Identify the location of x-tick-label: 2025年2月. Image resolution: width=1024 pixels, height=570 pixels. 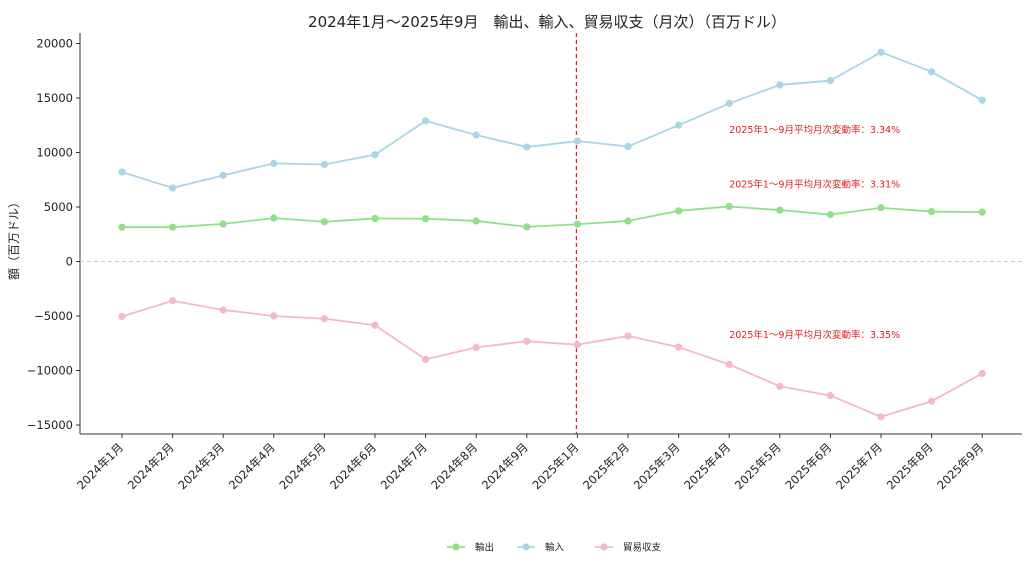
(606, 466).